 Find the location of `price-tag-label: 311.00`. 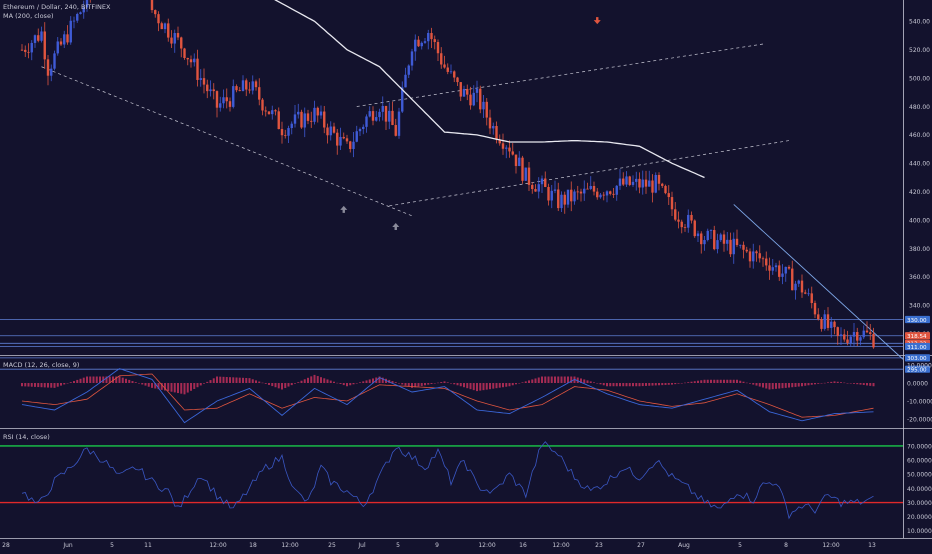

price-tag-label: 311.00 is located at coordinates (917, 348).